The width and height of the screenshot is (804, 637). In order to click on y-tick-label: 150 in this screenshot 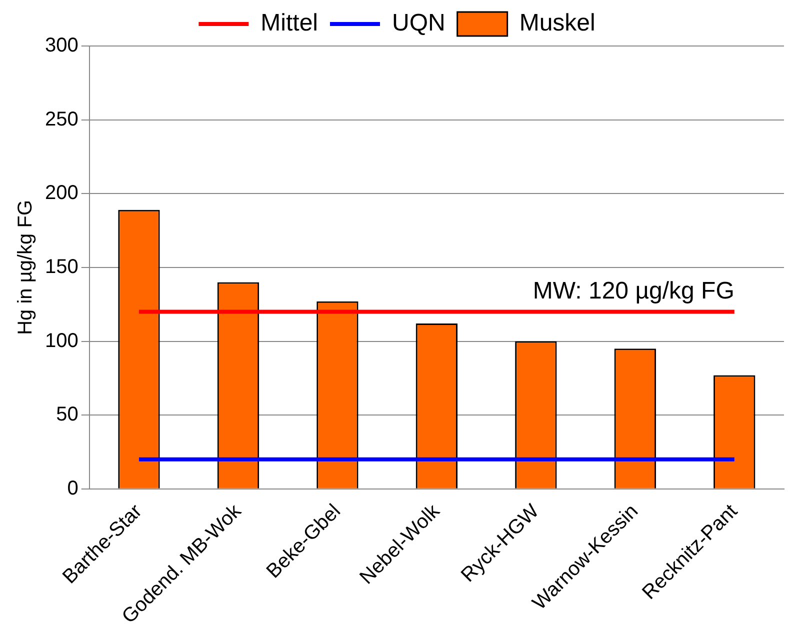, I will do `click(61, 267)`.